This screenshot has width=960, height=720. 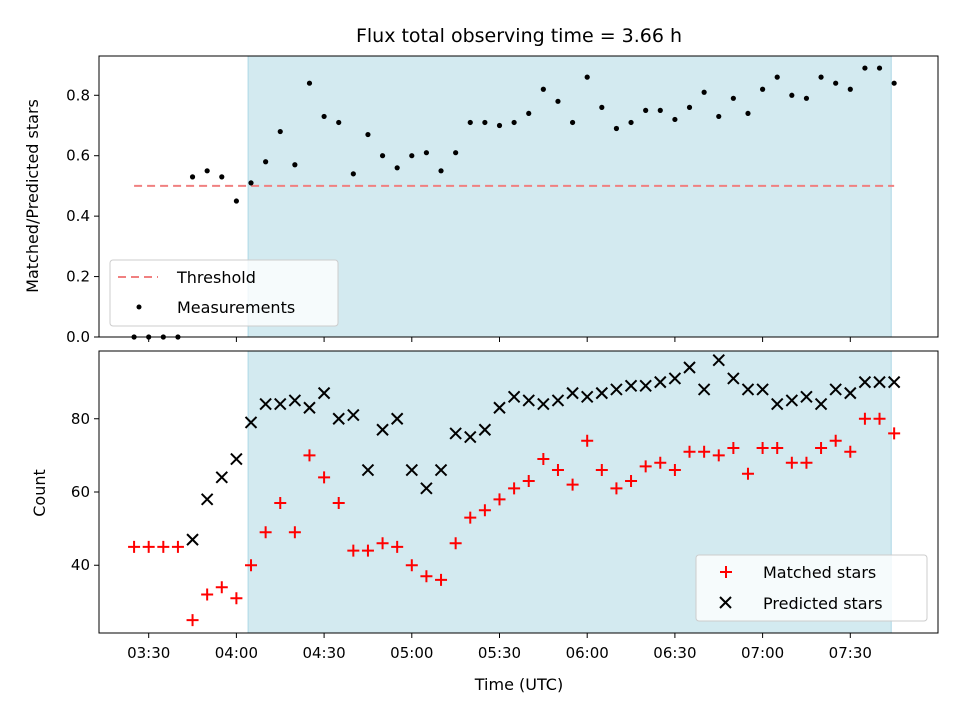 What do you see at coordinates (519, 36) in the screenshot?
I see `chart-title: Flux total observing time = 3.66 h` at bounding box center [519, 36].